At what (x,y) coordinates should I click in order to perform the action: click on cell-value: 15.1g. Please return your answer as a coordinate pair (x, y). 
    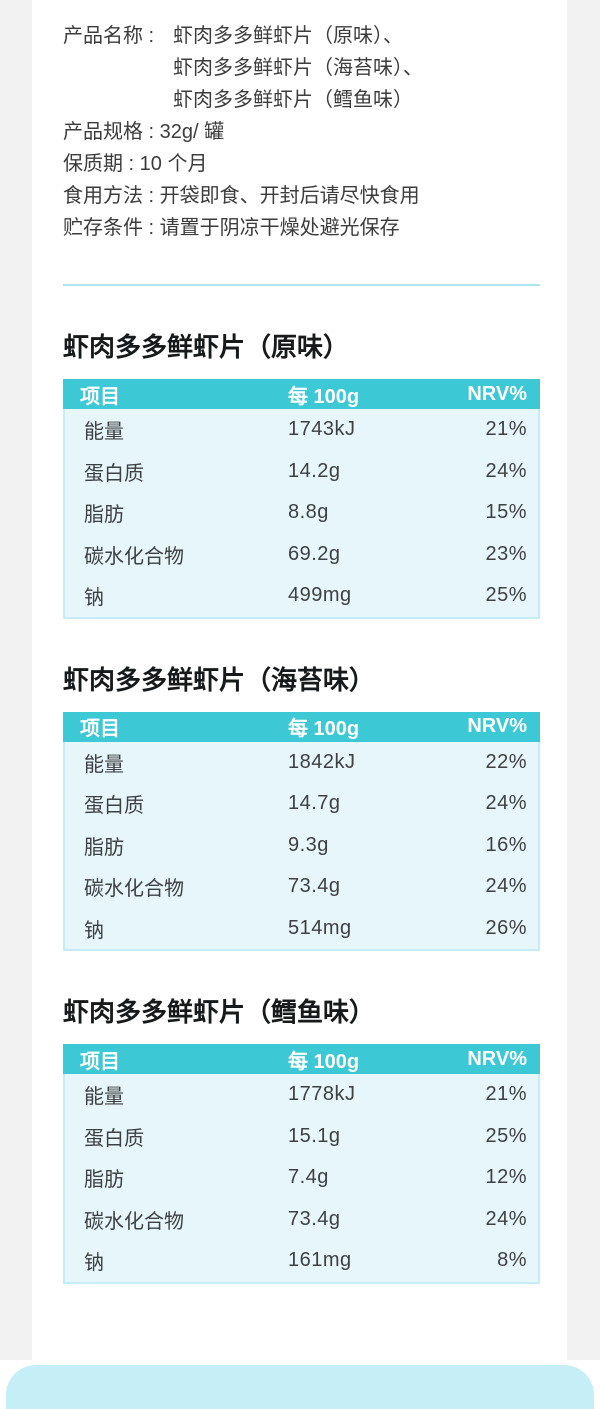
    Looking at the image, I should click on (314, 1135).